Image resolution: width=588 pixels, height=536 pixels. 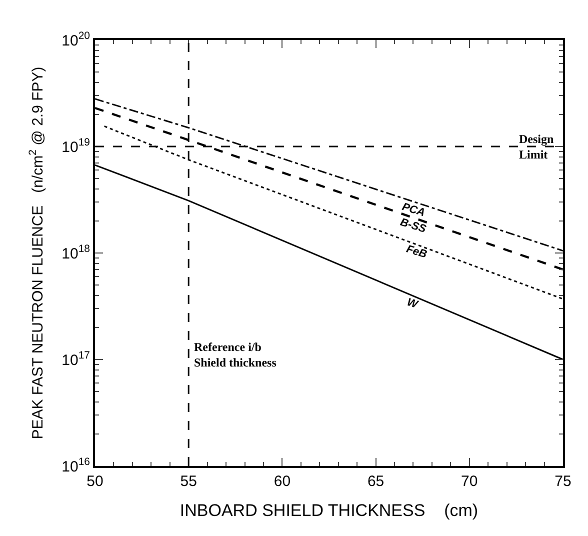 What do you see at coordinates (76, 40) in the screenshot?
I see `y-tick-label: 10$^{20}$` at bounding box center [76, 40].